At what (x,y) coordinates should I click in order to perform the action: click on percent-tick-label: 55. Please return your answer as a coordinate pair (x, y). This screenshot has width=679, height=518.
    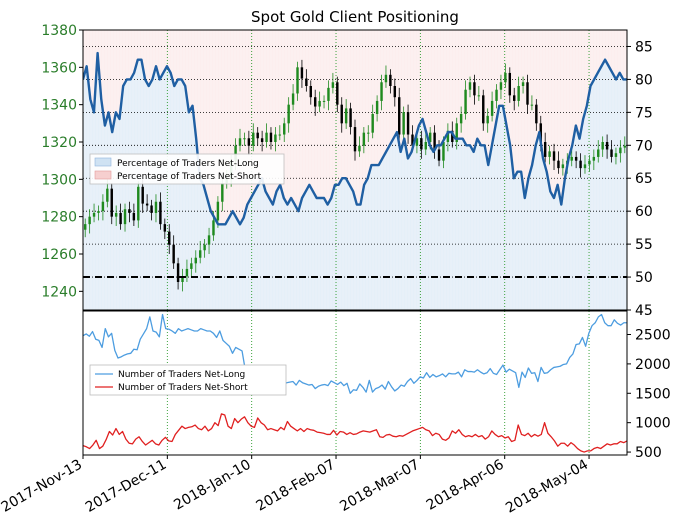
    Looking at the image, I should click on (644, 245).